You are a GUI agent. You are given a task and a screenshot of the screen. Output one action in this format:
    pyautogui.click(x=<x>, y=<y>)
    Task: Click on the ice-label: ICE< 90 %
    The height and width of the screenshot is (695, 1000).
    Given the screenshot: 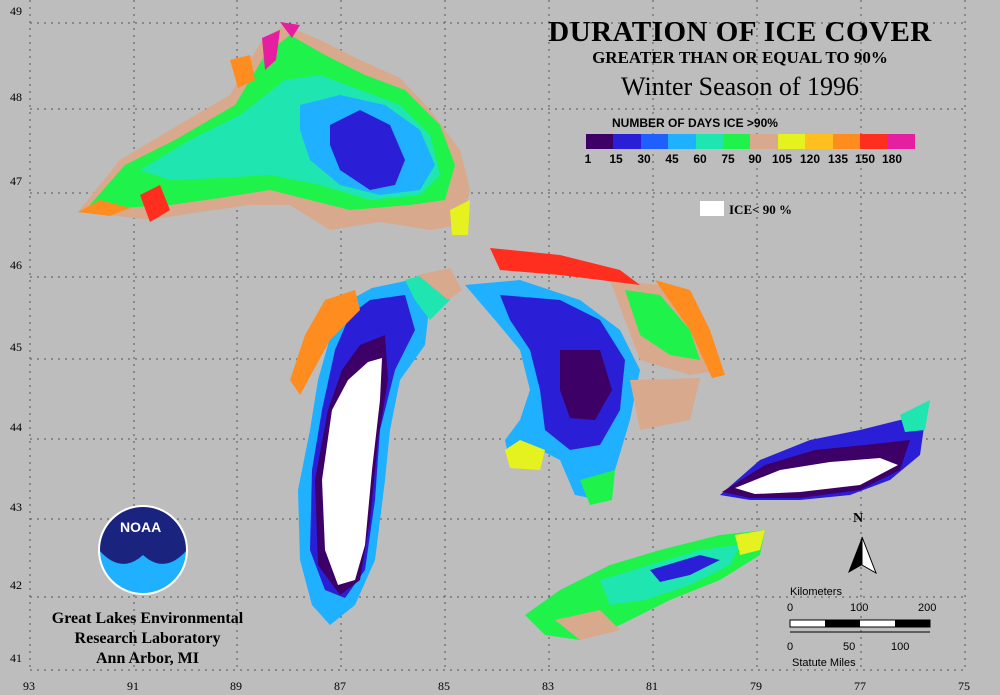 What is the action you would take?
    pyautogui.click(x=761, y=209)
    